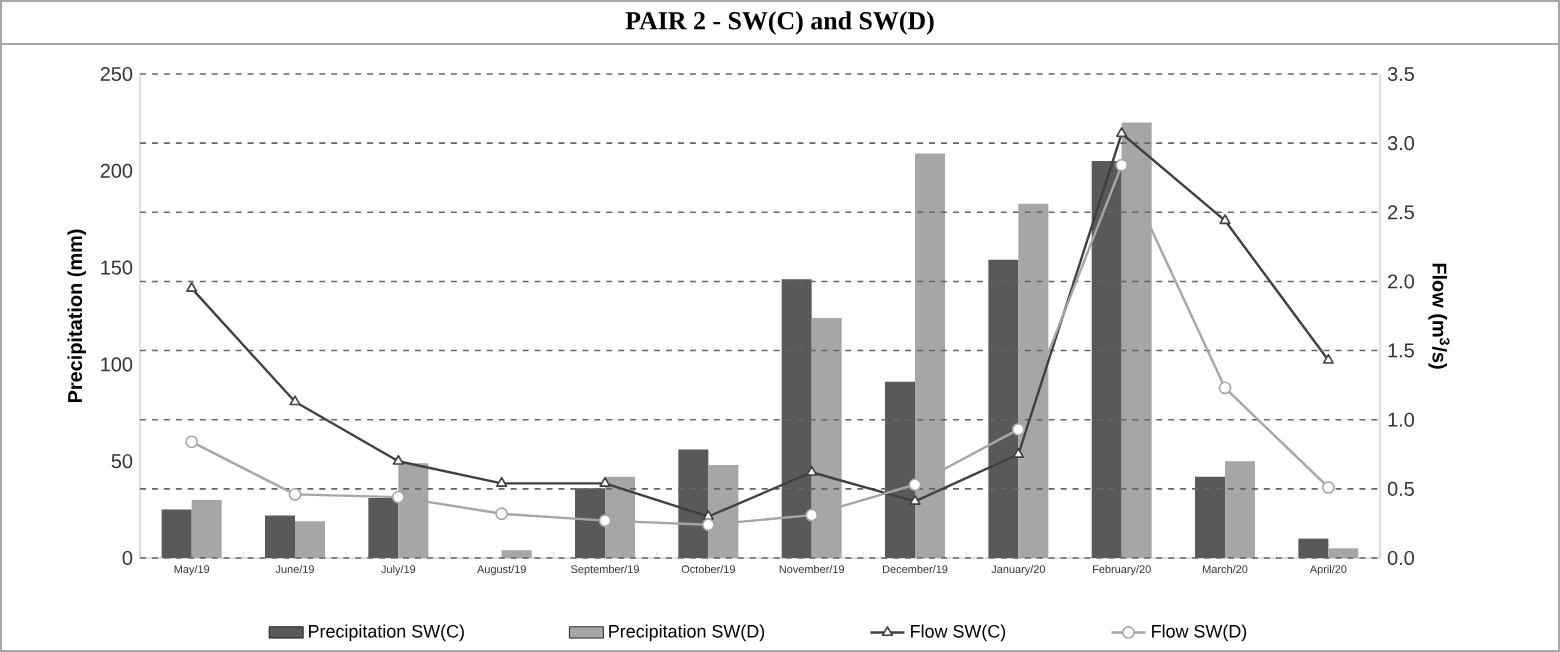  Describe the element at coordinates (1439, 316) in the screenshot. I see `y2-axis-title: Flow (m$^{3}$/s)` at that location.